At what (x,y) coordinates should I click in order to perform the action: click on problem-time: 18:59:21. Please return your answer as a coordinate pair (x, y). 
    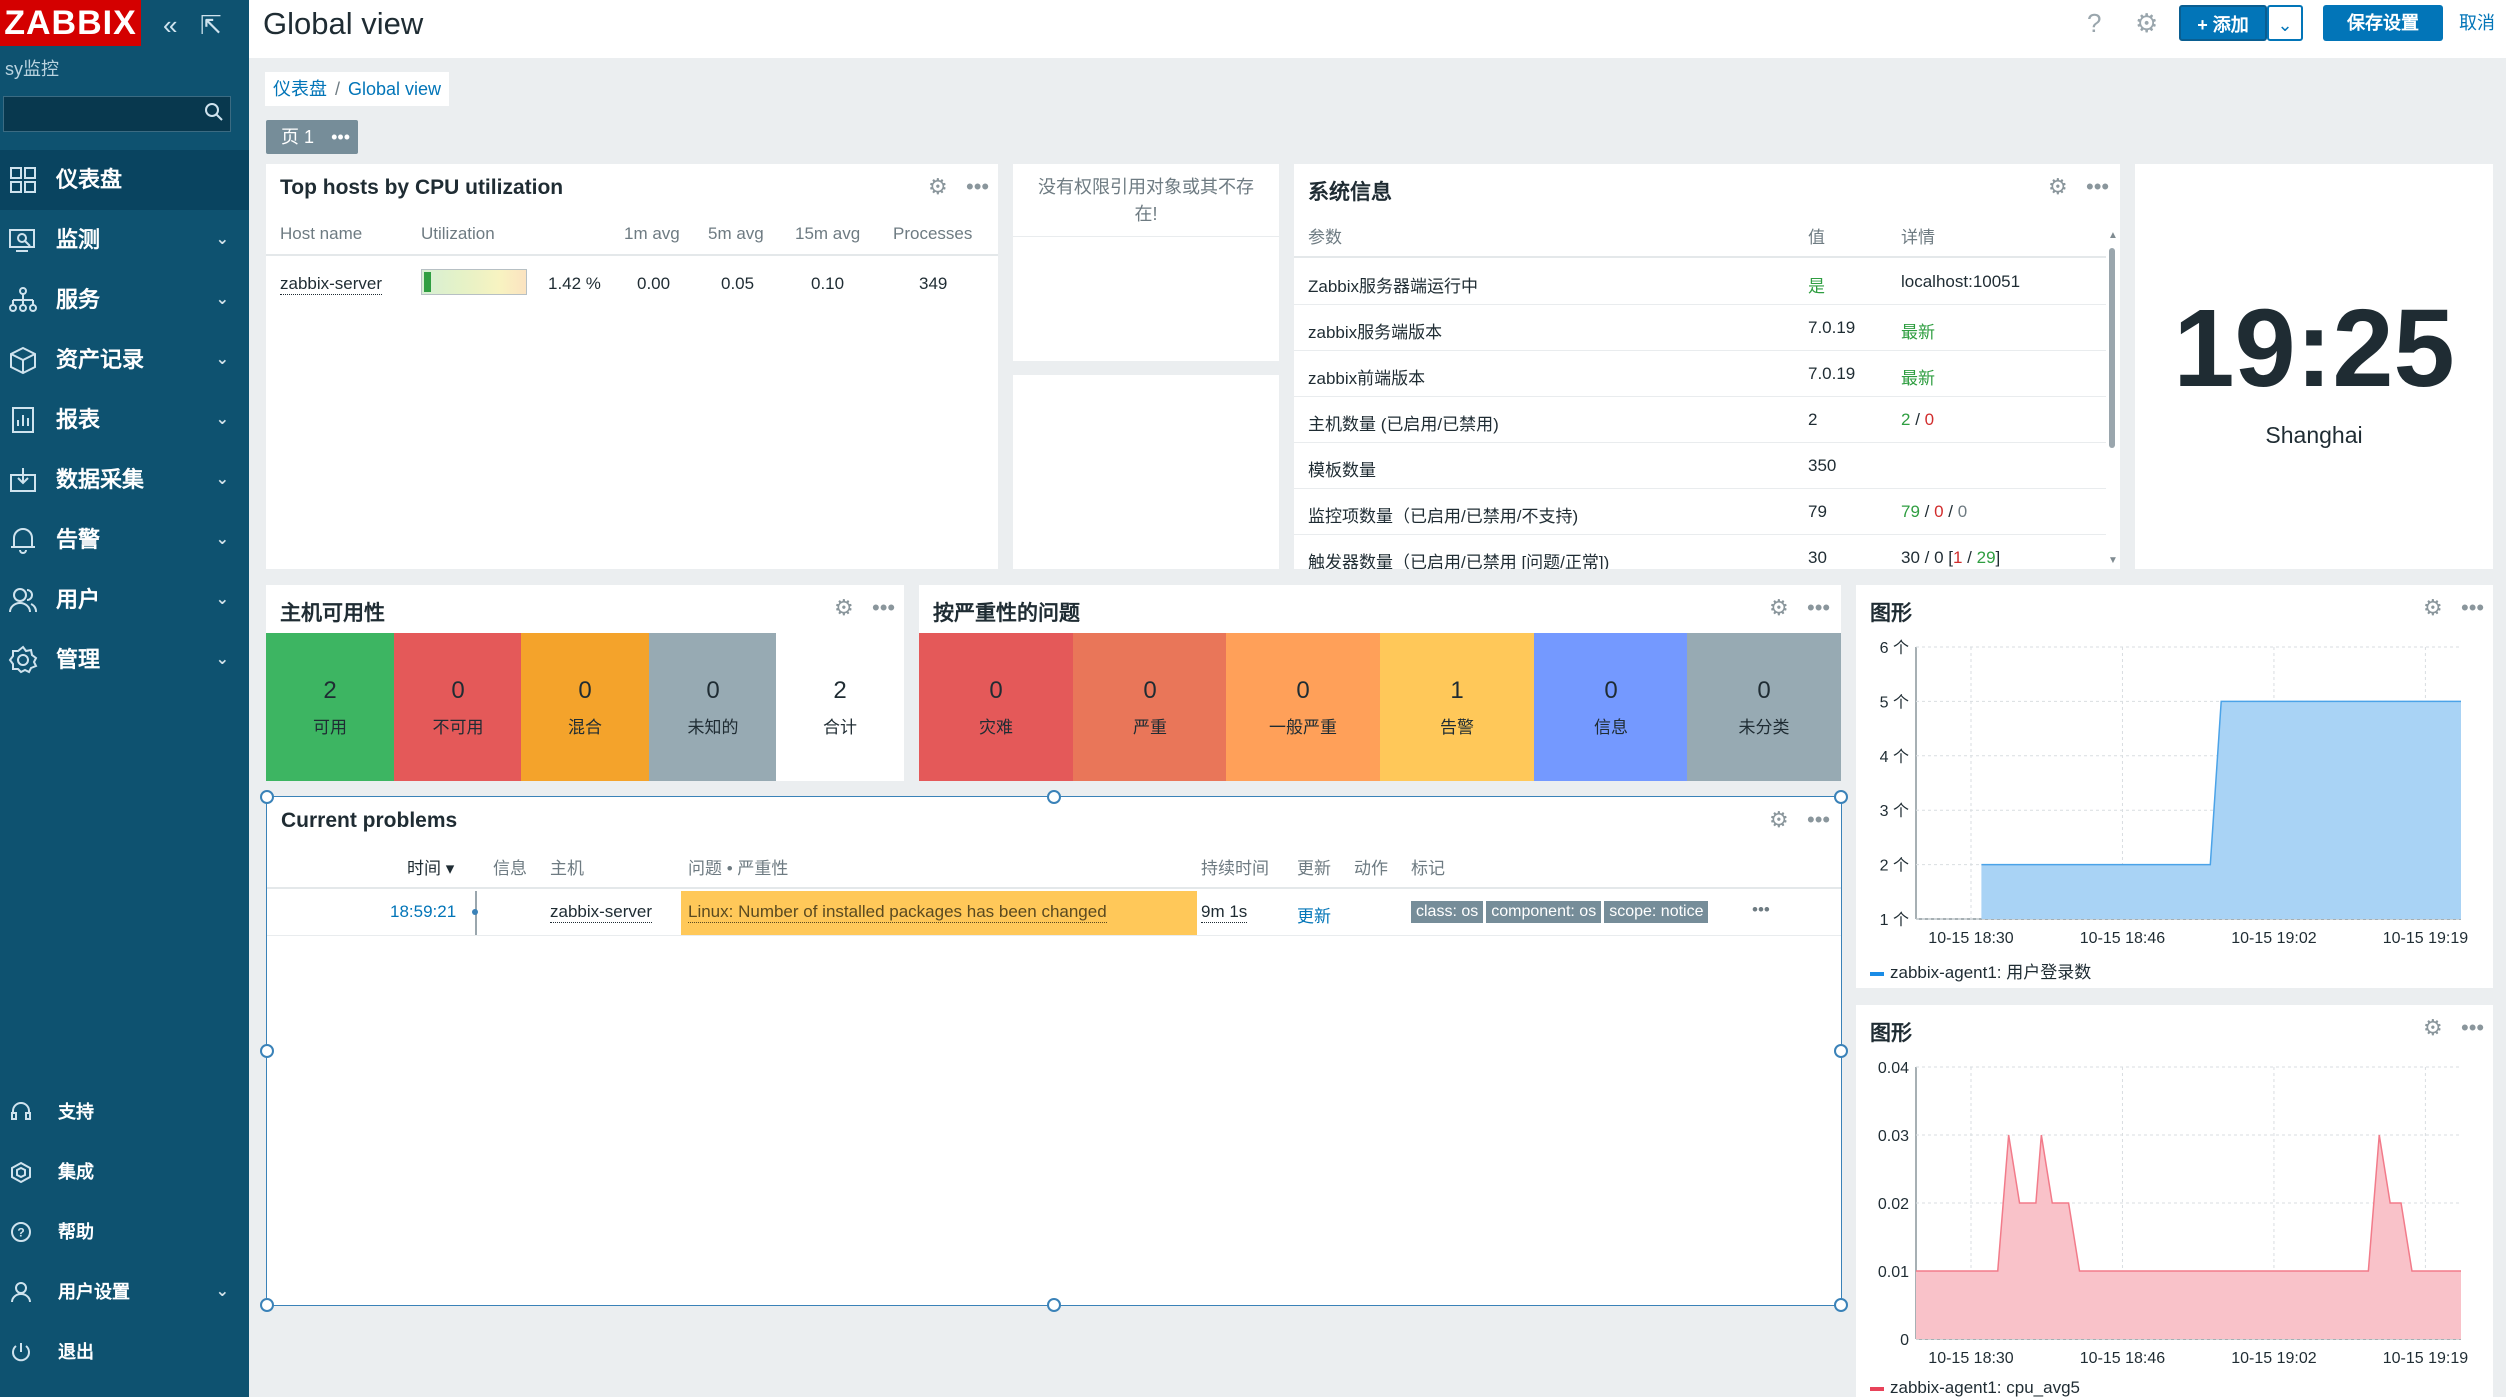
    Looking at the image, I should click on (423, 911).